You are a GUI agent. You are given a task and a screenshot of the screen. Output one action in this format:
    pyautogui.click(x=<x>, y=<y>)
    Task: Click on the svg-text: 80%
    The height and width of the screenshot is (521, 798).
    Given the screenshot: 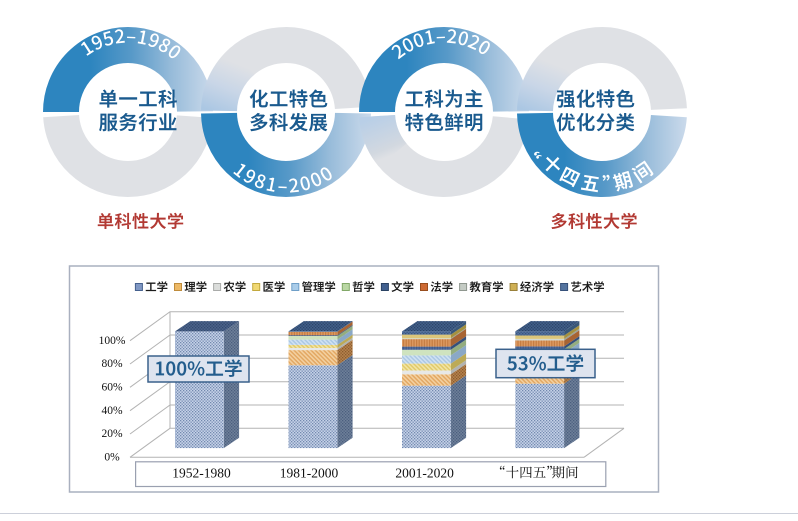 What is the action you would take?
    pyautogui.click(x=112, y=364)
    